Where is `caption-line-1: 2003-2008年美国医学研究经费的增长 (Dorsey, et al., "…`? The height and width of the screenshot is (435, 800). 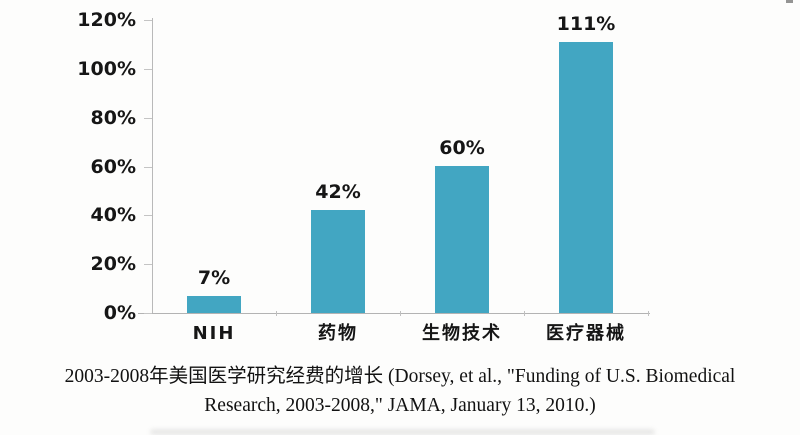 caption-line-1: 2003-2008年美国医学研究经费的增长 (Dorsey, et al., "… is located at coordinates (400, 376).